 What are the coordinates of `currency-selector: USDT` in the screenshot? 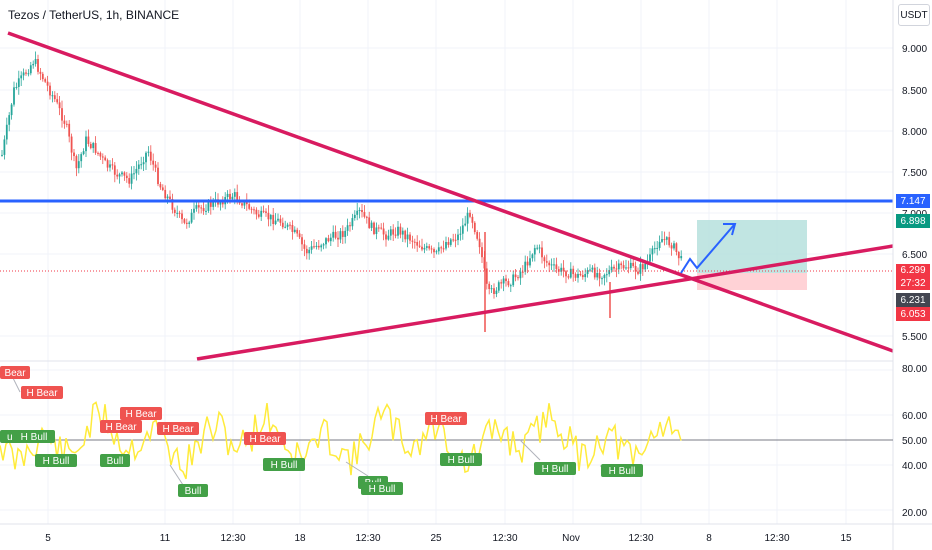 It's located at (914, 15).